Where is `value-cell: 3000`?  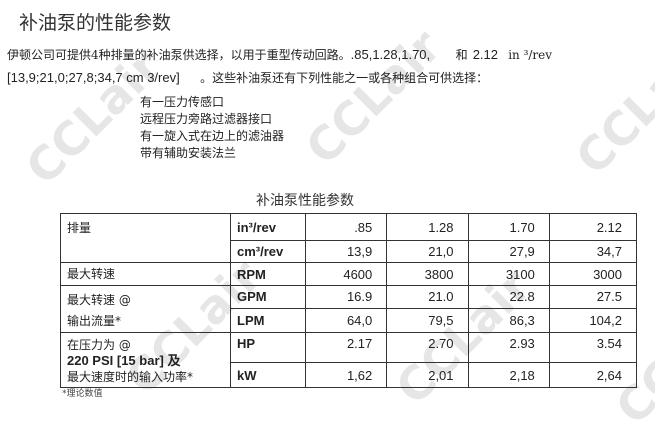 value-cell: 3000 is located at coordinates (593, 274).